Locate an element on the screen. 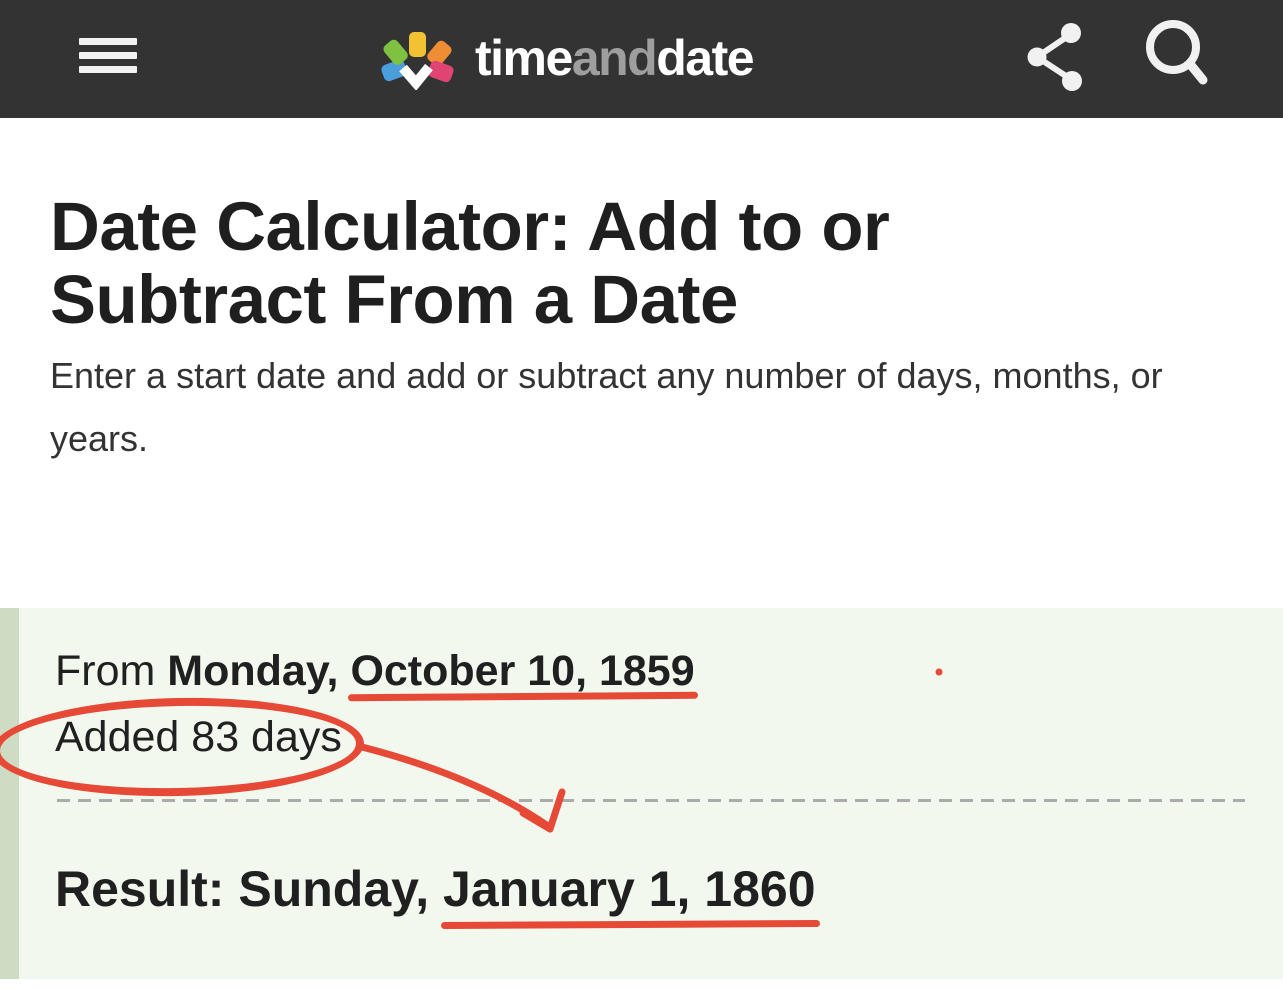 The width and height of the screenshot is (1283, 989). app-header: timeanddate is located at coordinates (641, 59).